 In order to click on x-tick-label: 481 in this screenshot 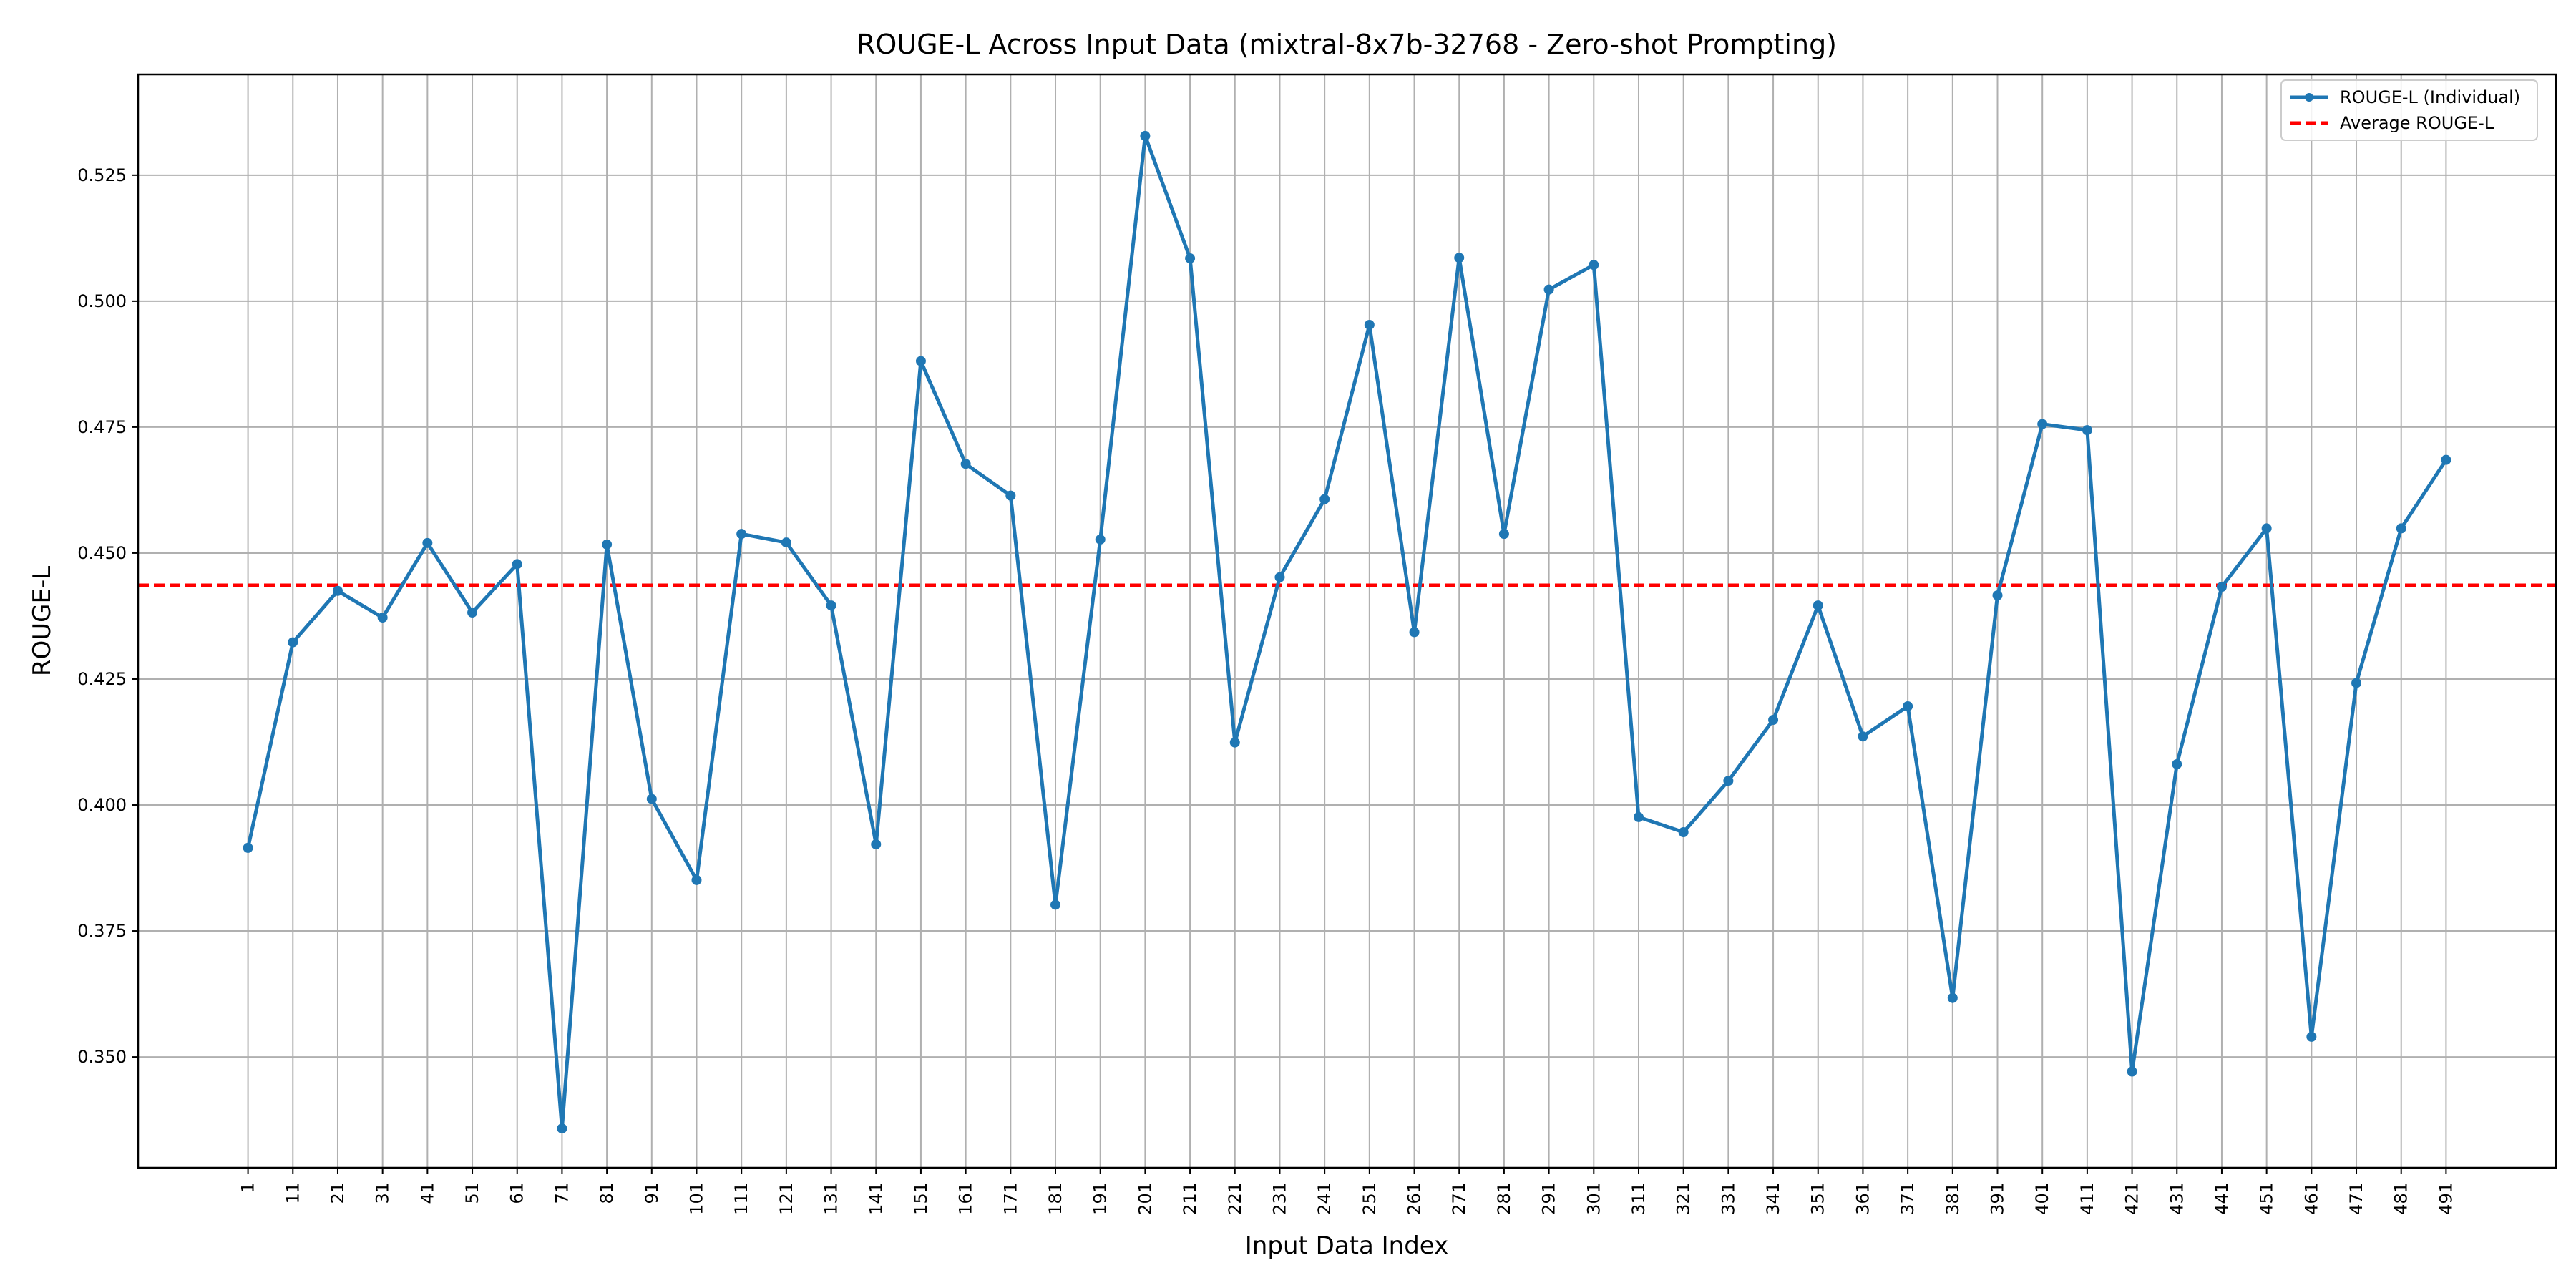, I will do `click(2401, 1198)`.